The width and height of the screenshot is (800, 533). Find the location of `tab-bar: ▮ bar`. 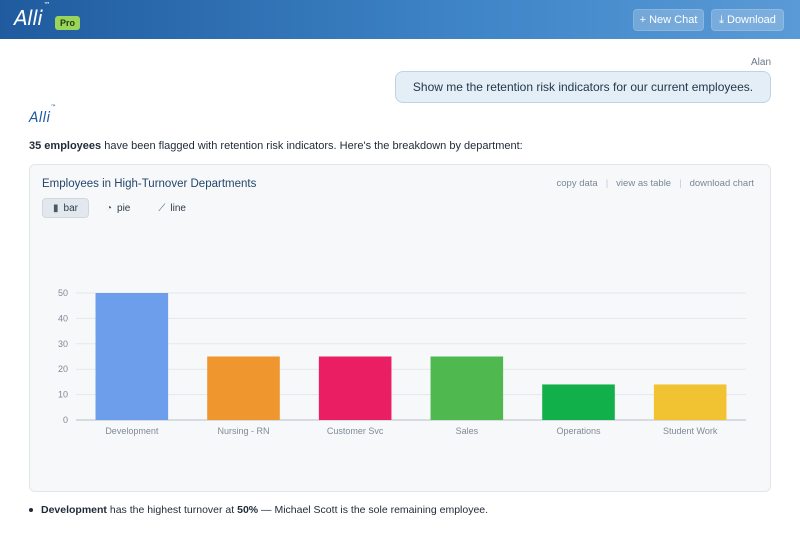

tab-bar: ▮ bar is located at coordinates (65, 208).